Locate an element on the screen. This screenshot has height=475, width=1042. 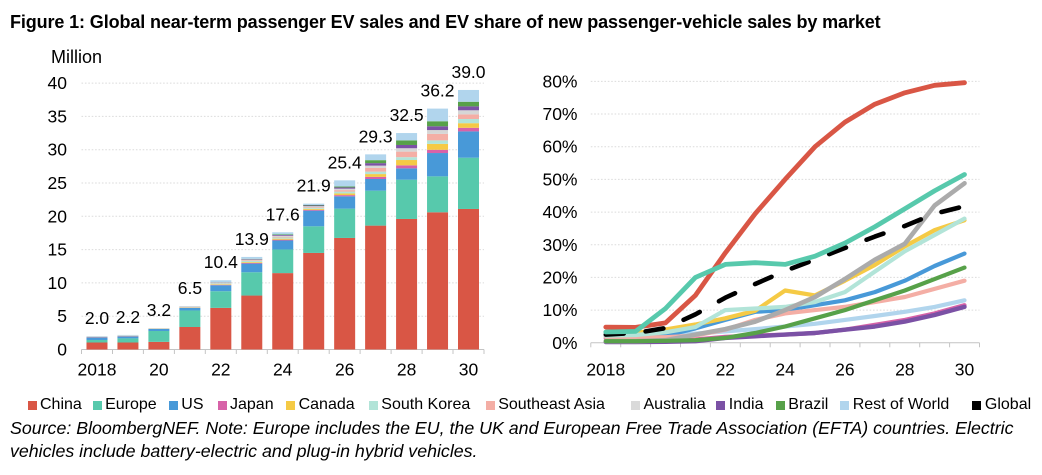
svg-text: 40% is located at coordinates (559, 212).